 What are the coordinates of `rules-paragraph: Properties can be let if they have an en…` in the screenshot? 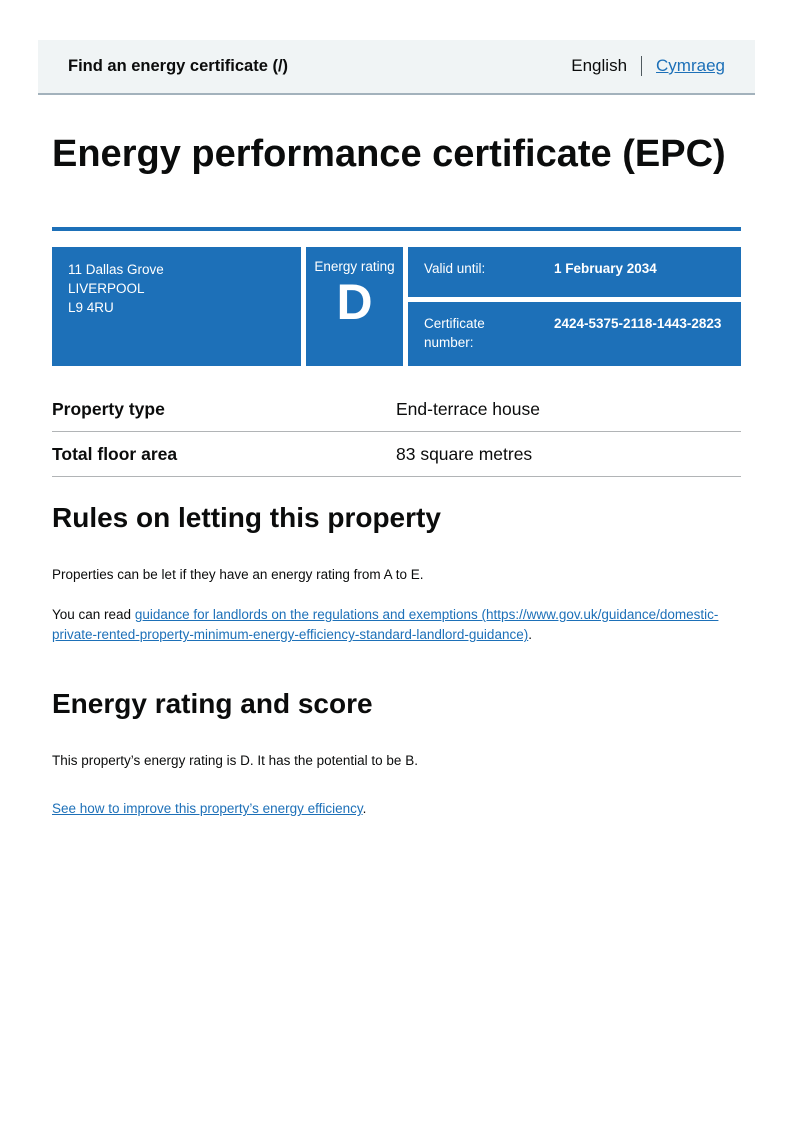 It's located at (238, 574).